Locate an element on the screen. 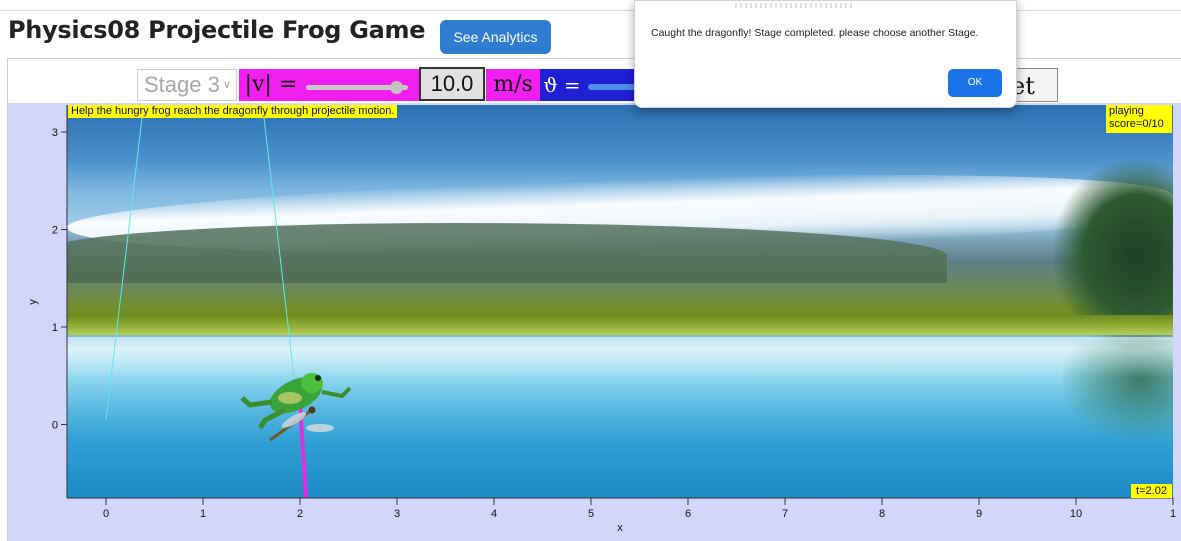  frame-left-border is located at coordinates (7, 299).